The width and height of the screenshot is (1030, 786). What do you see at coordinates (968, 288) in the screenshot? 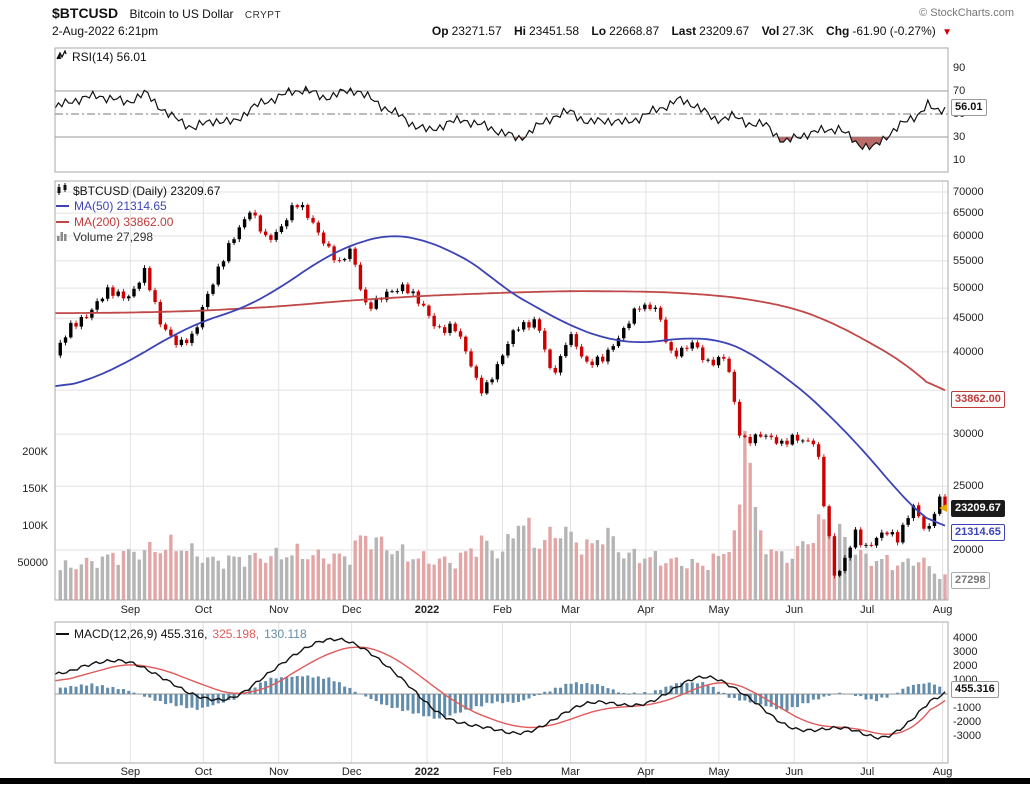
I see `price-axis-label: 50000` at bounding box center [968, 288].